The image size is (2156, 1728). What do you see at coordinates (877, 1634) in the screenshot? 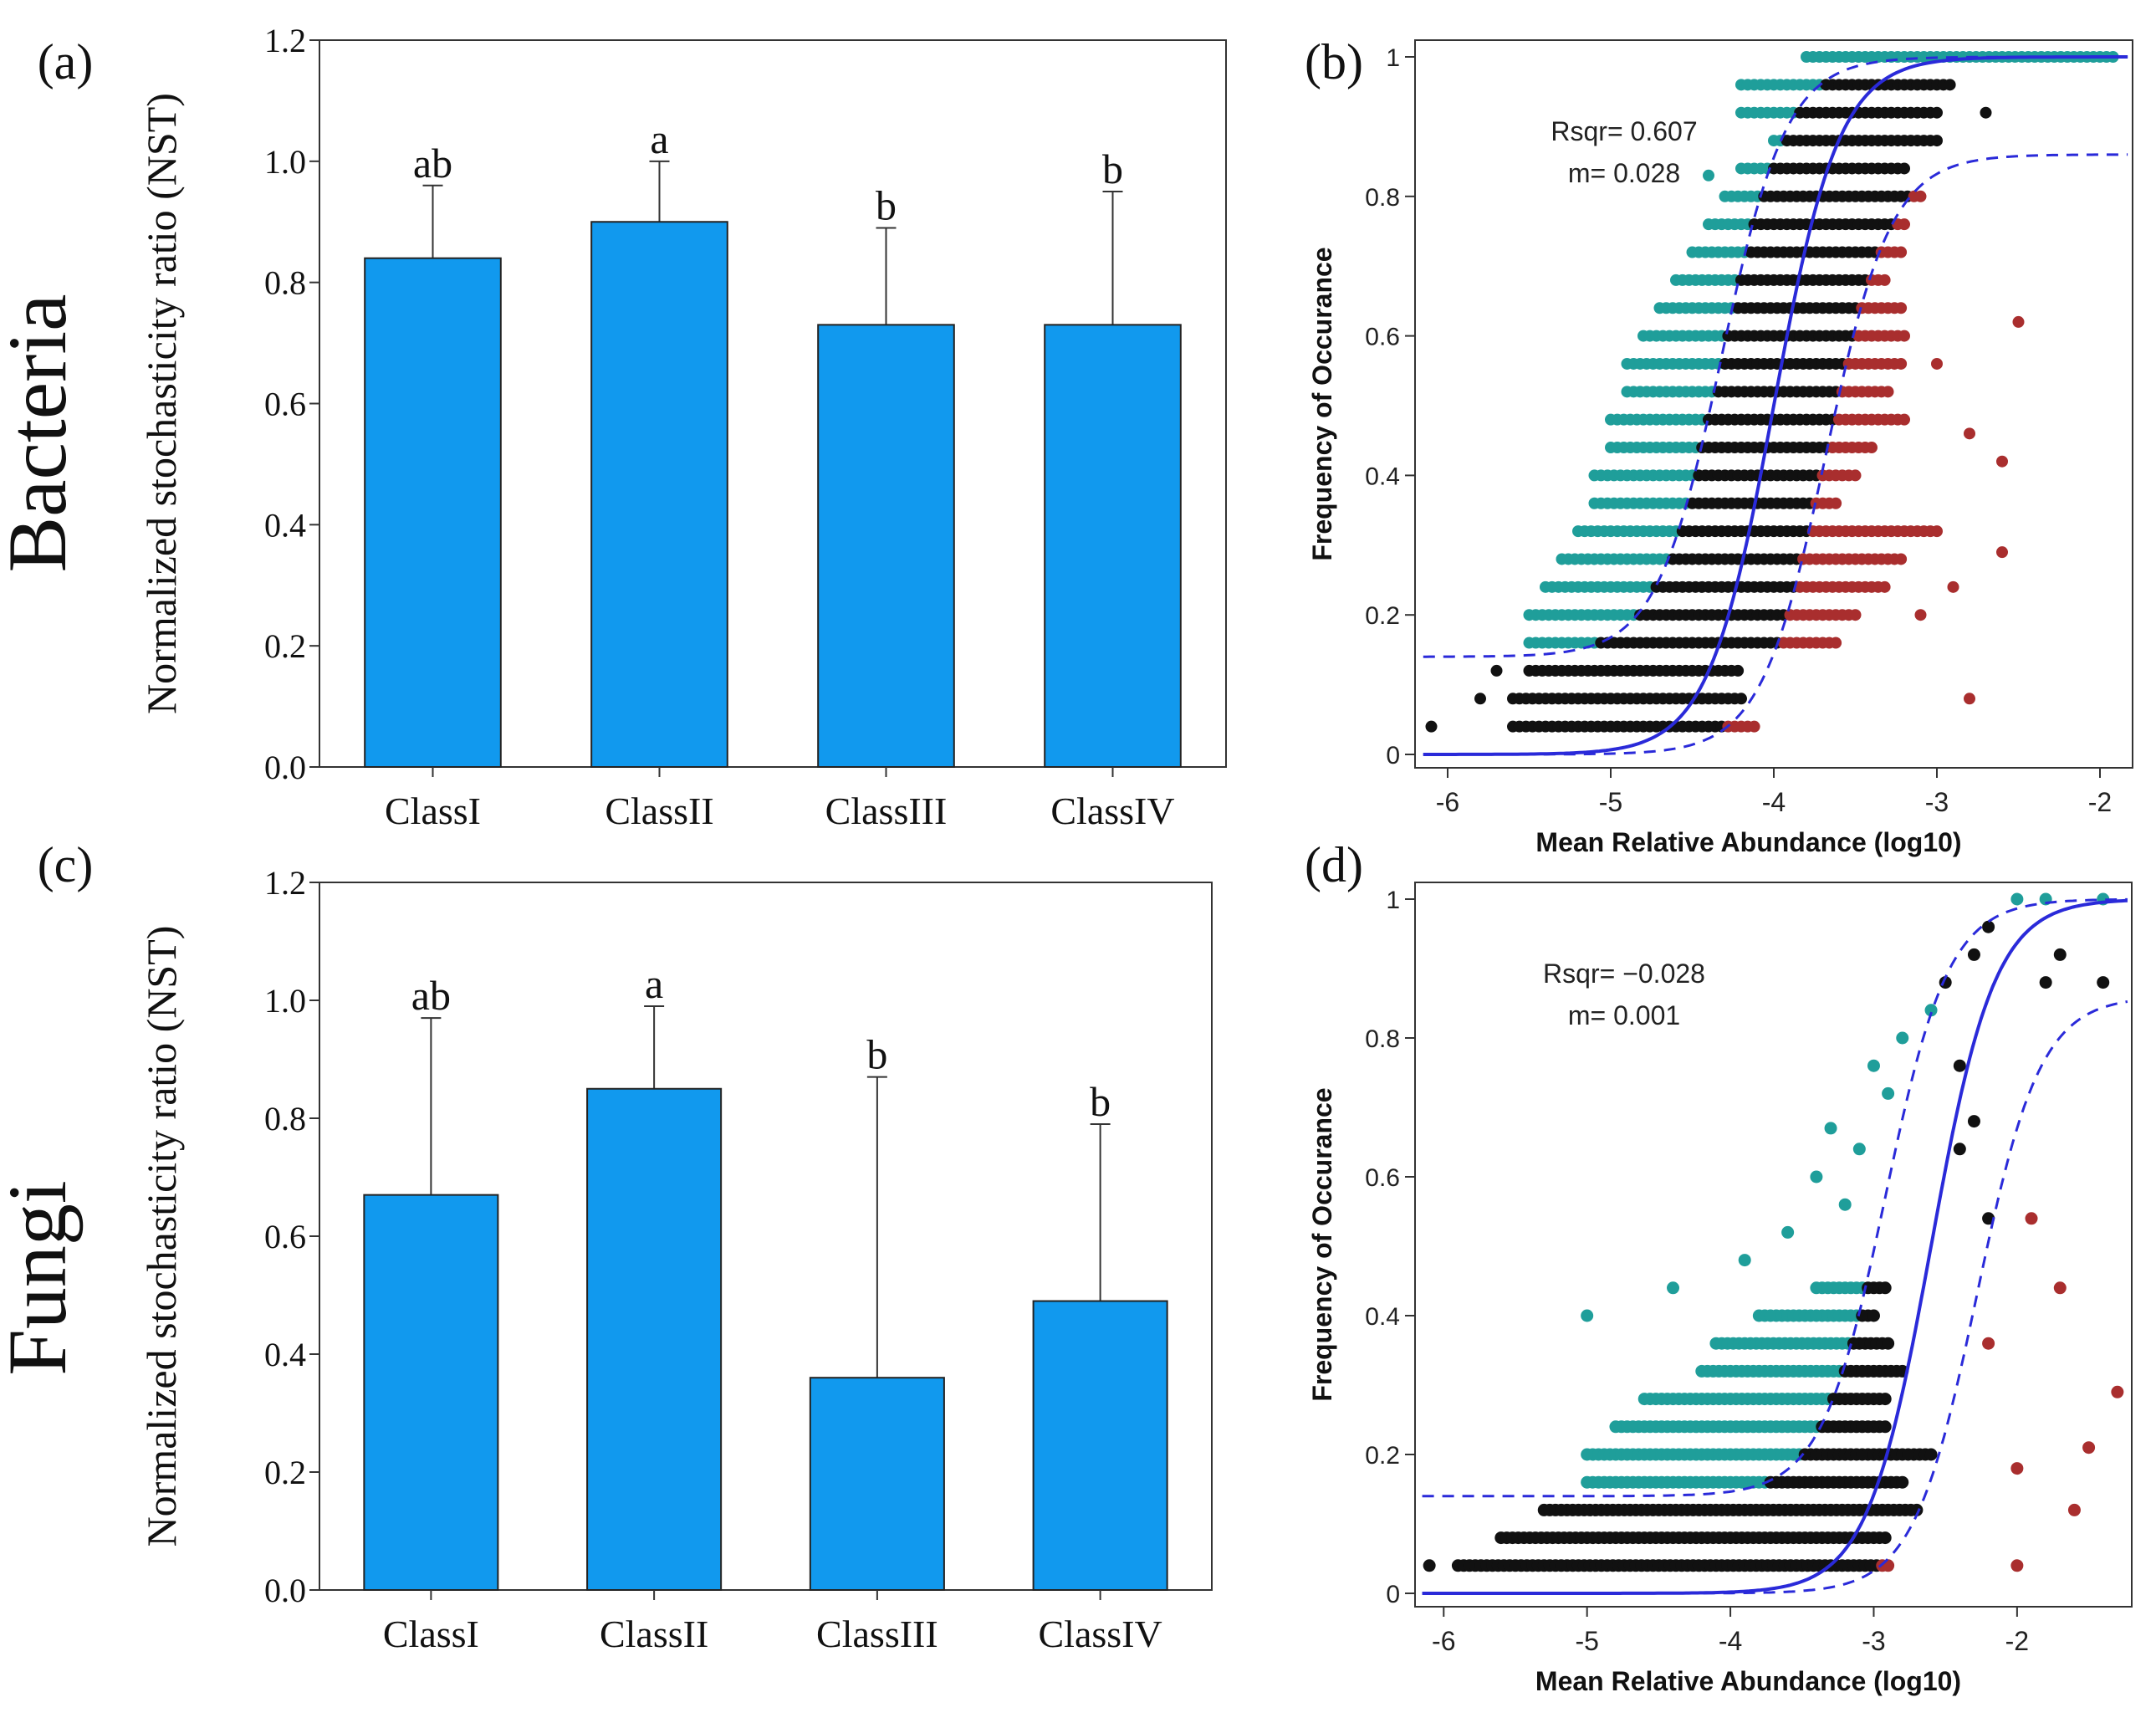
I see `x-tick-label: ClassIII` at bounding box center [877, 1634].